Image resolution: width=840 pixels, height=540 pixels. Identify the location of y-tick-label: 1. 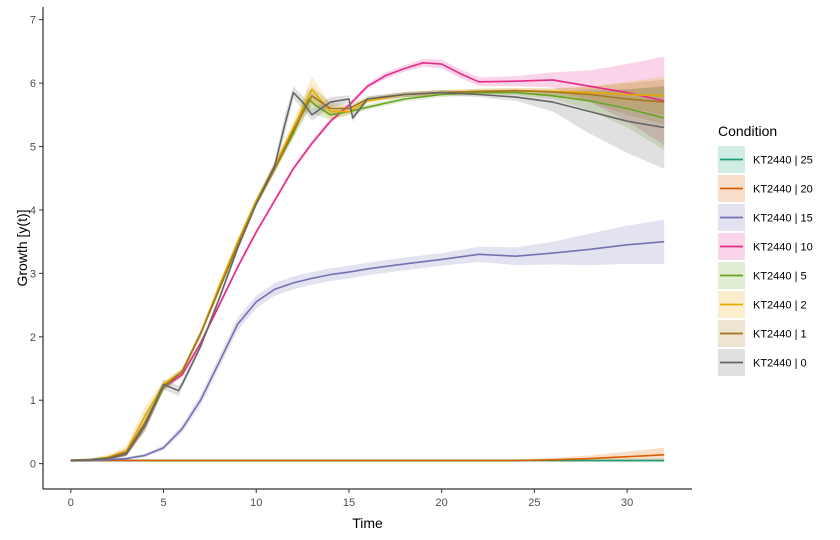
(33, 401).